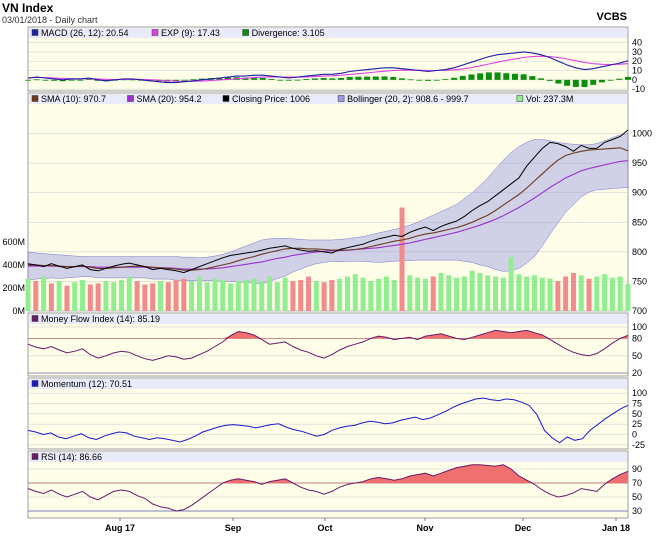  I want to click on macd-line, so click(328, 67).